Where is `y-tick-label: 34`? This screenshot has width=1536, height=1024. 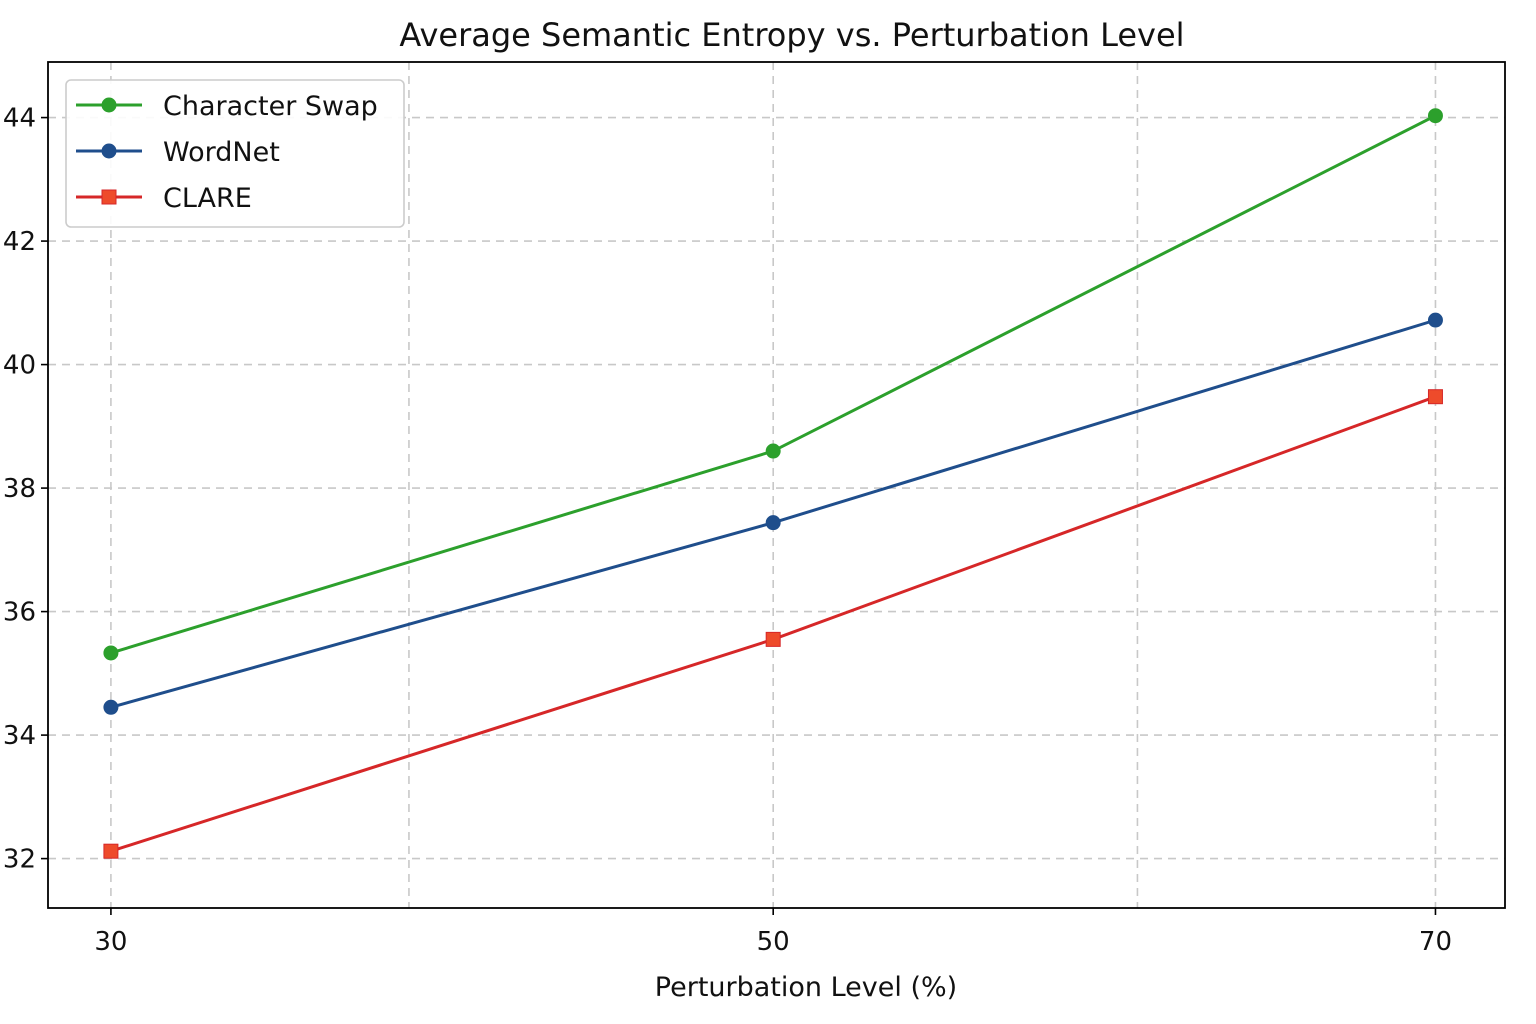 y-tick-label: 34 is located at coordinates (19, 736).